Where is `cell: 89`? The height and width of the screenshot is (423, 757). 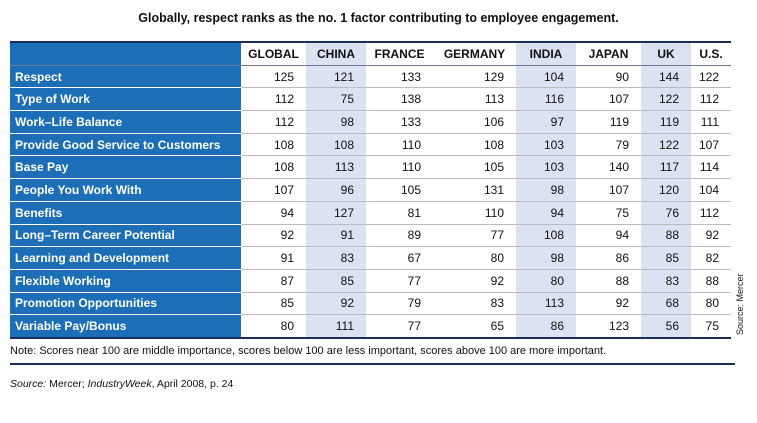 cell: 89 is located at coordinates (399, 236).